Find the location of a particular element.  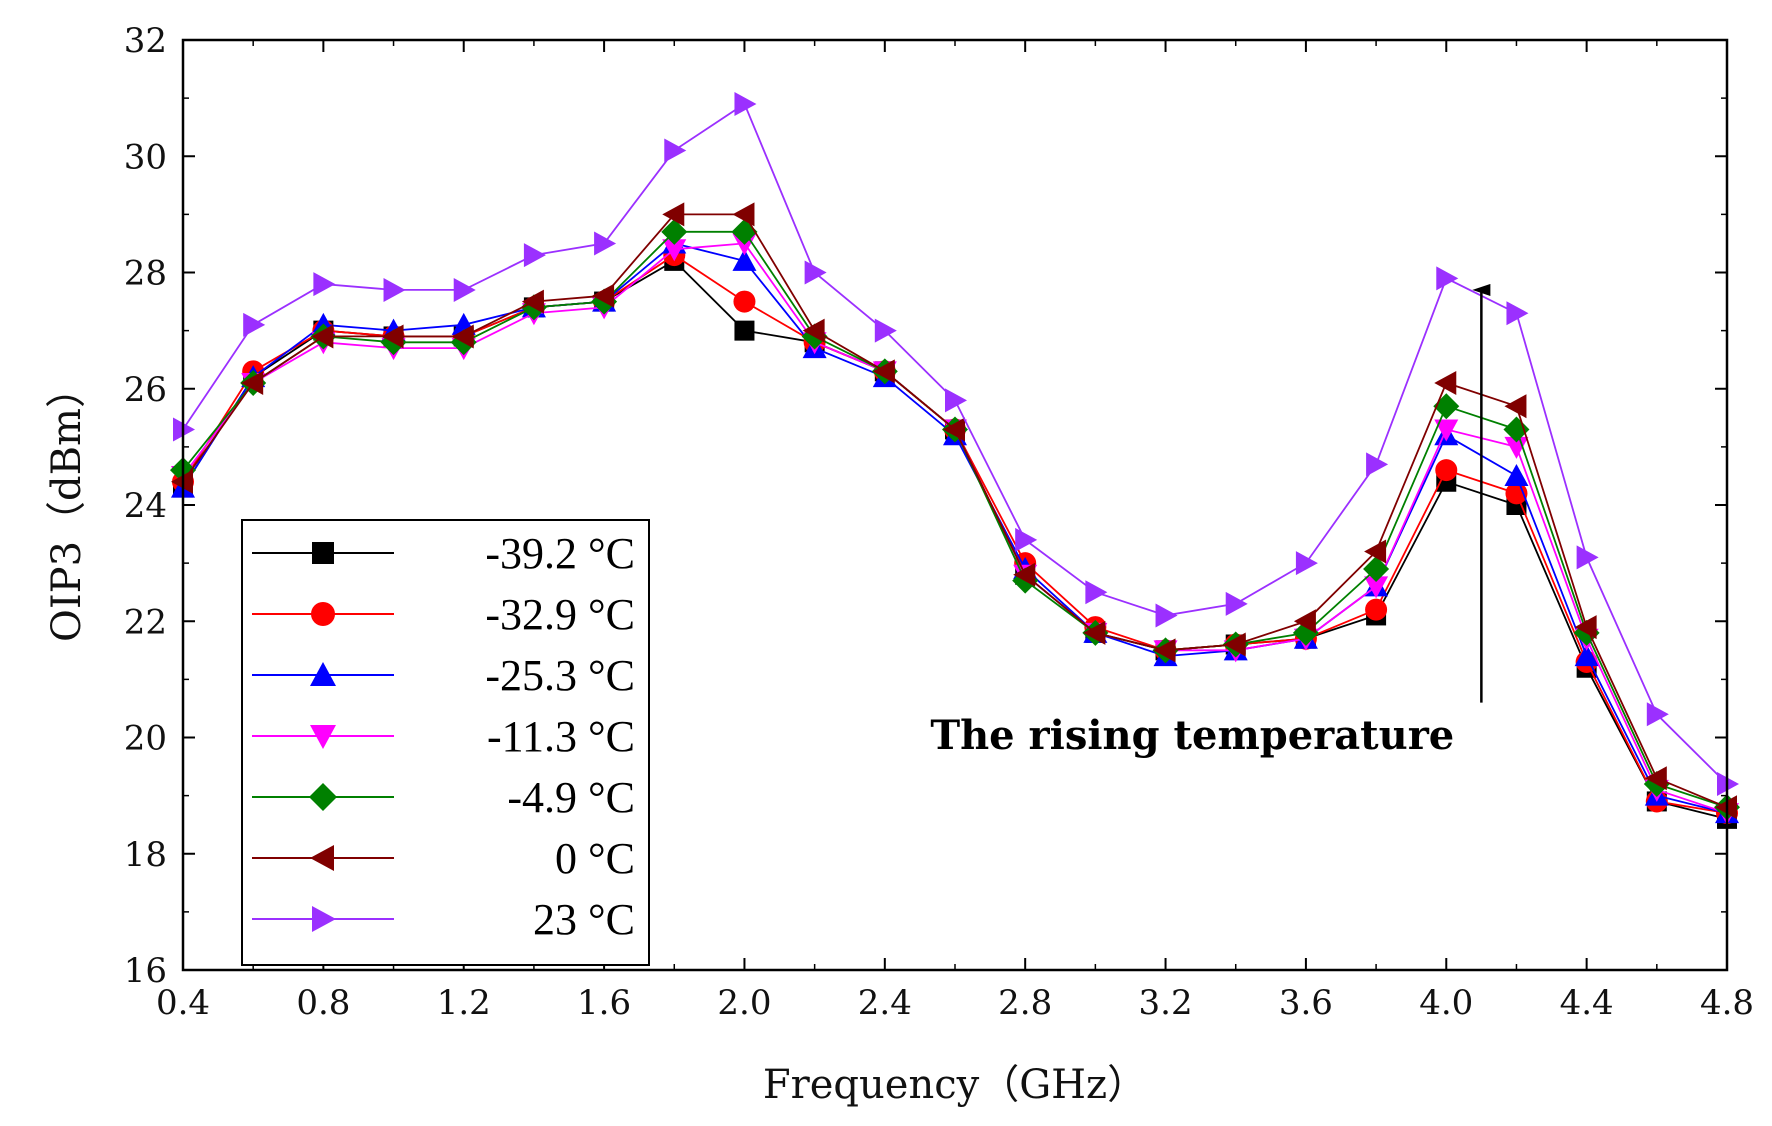

legend-entry: 0 °C is located at coordinates (443, 858).